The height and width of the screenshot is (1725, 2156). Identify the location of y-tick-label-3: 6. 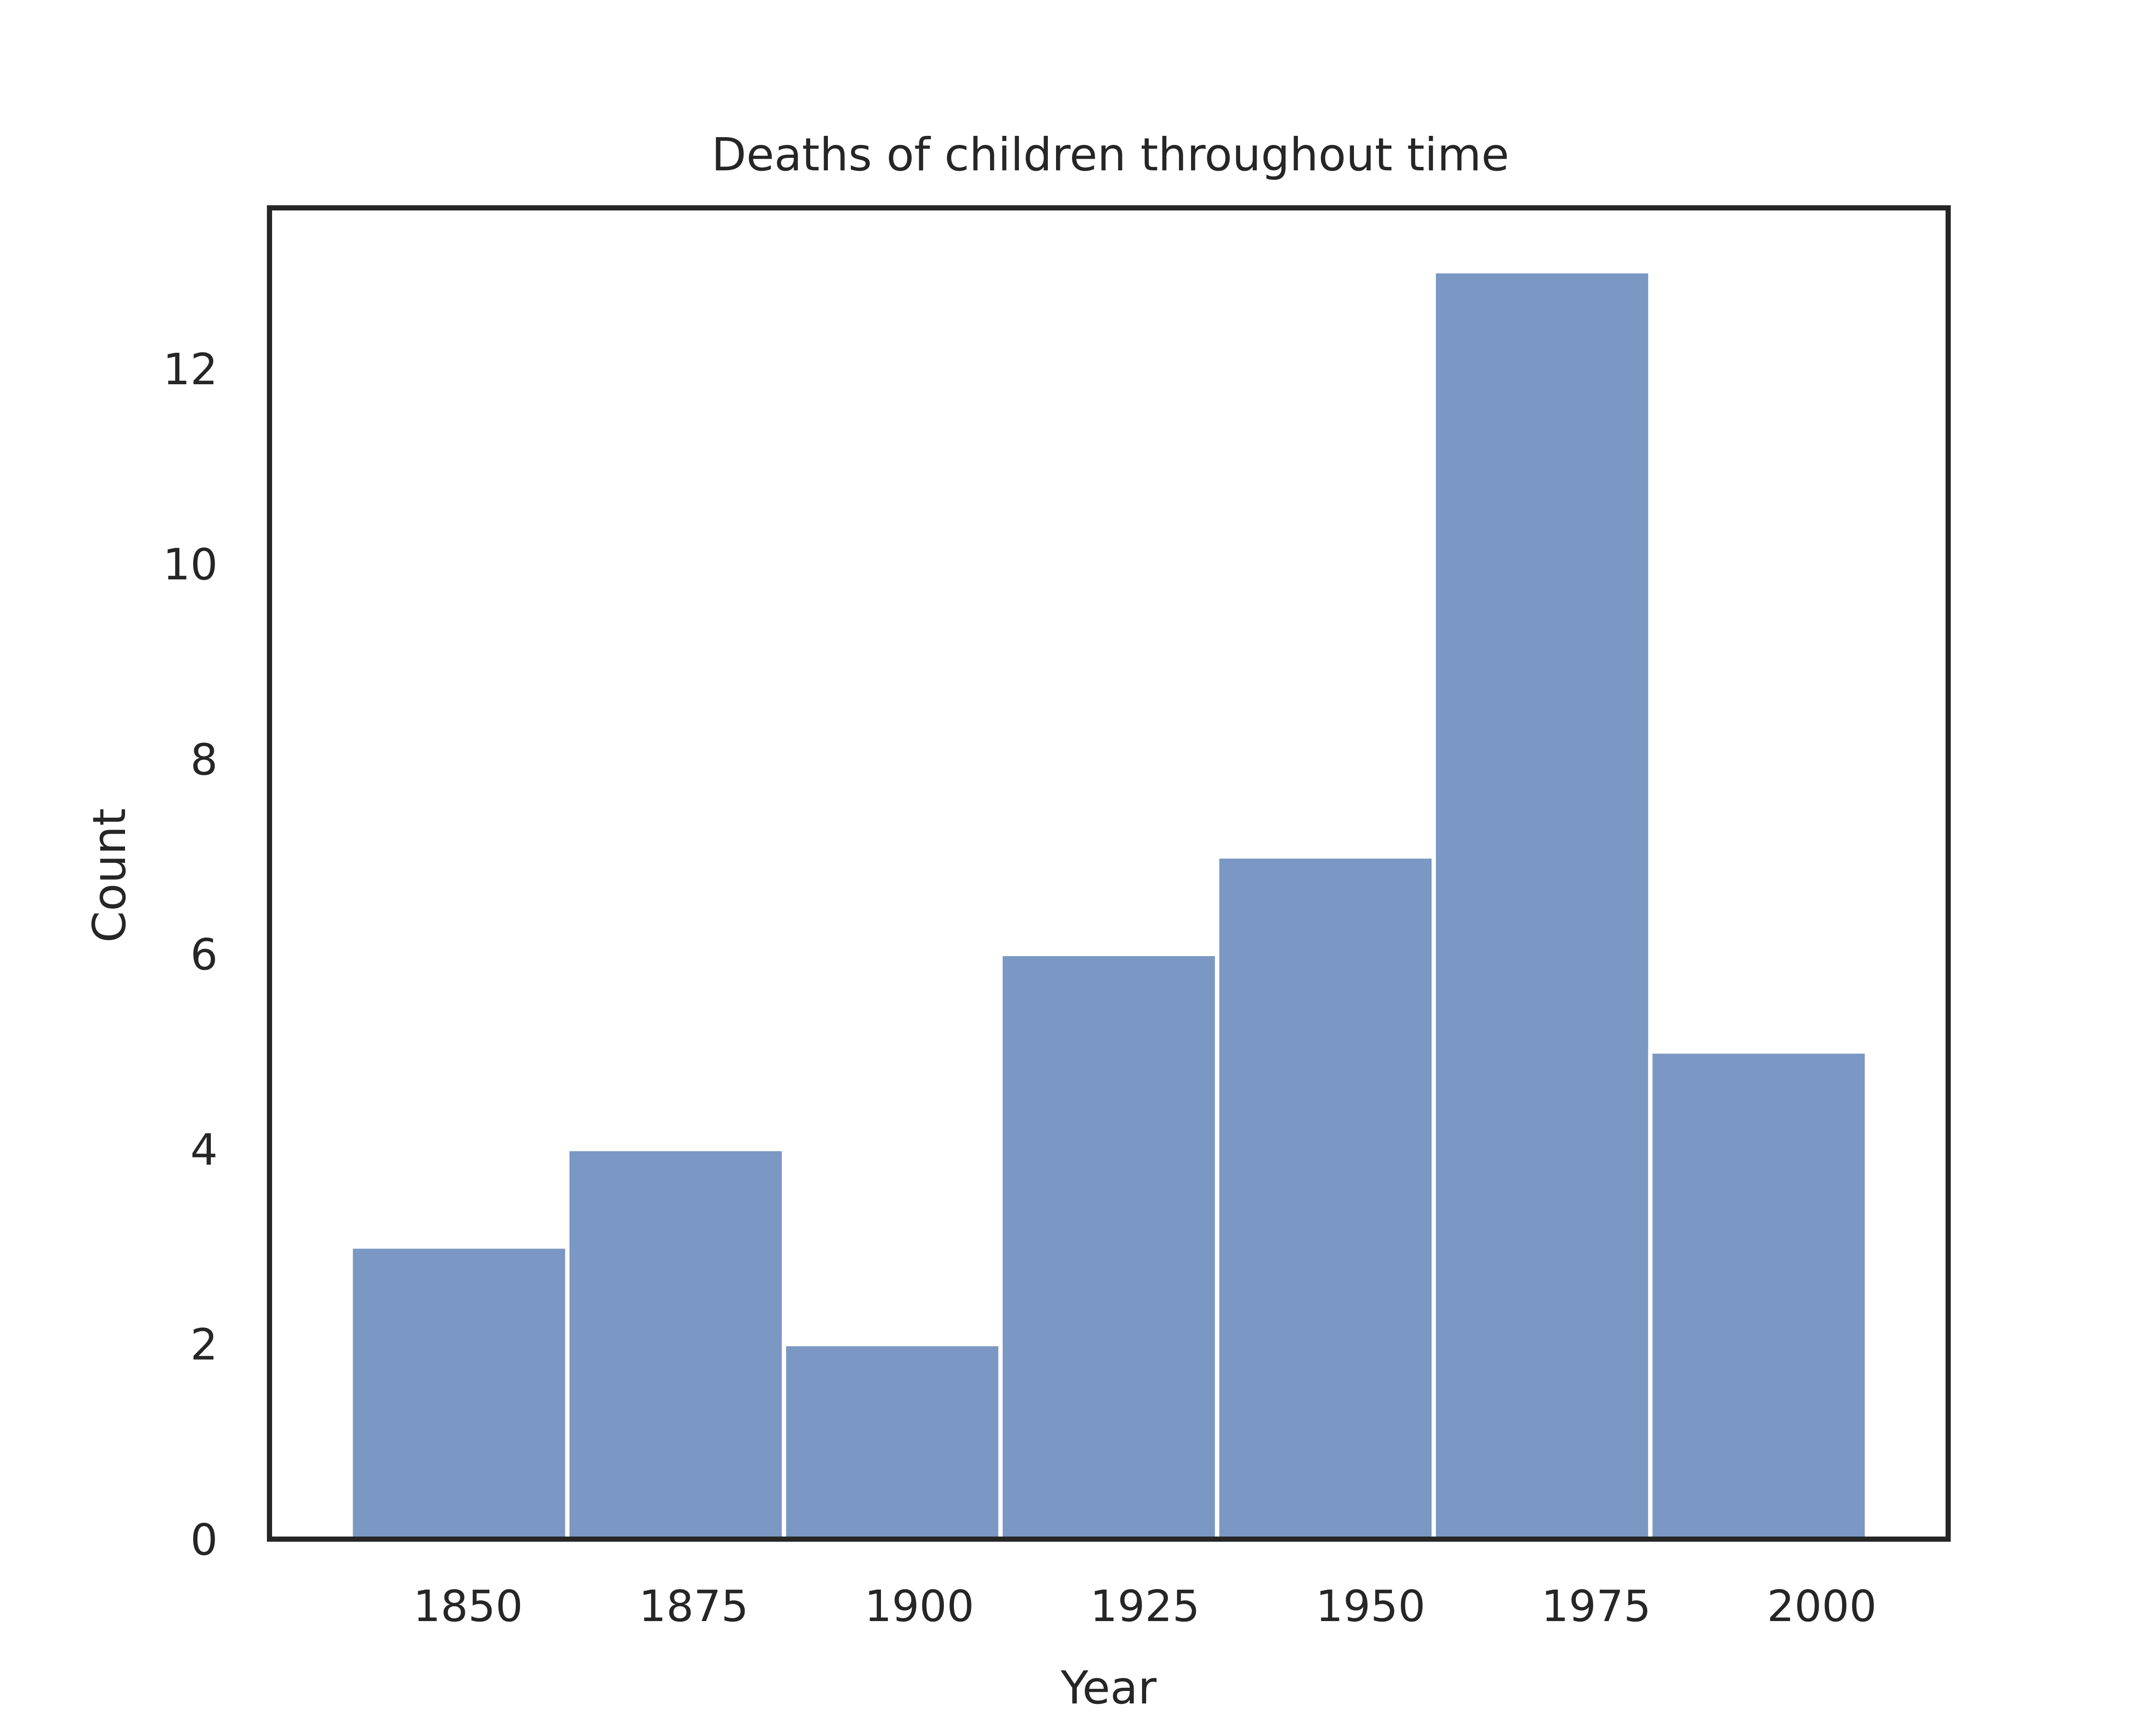
(204, 955).